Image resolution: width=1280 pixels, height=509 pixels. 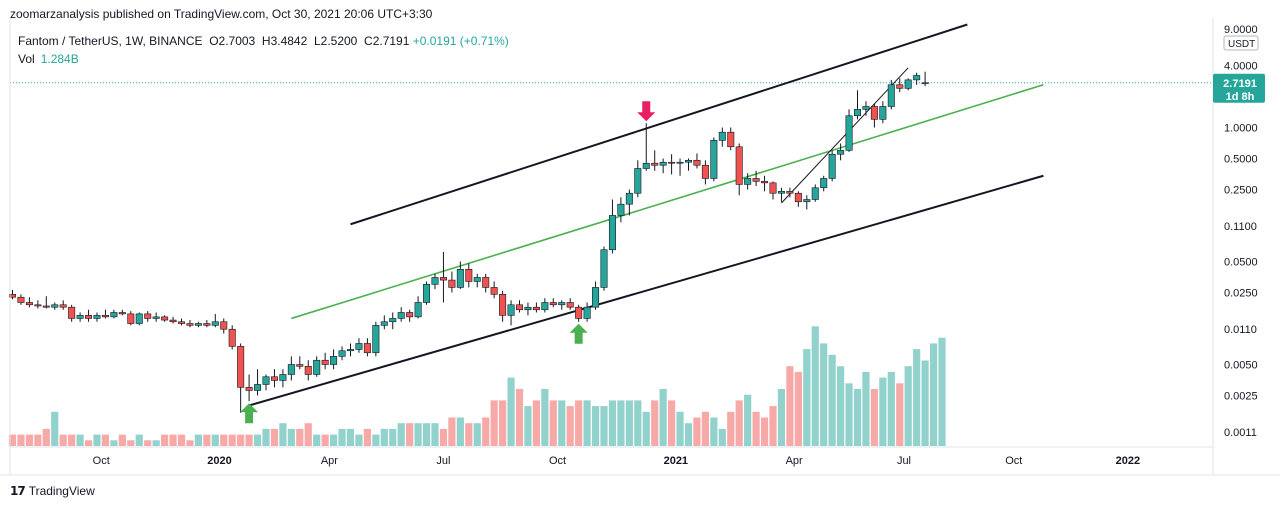 I want to click on y-tick-label: 0.0500, so click(x=1241, y=263).